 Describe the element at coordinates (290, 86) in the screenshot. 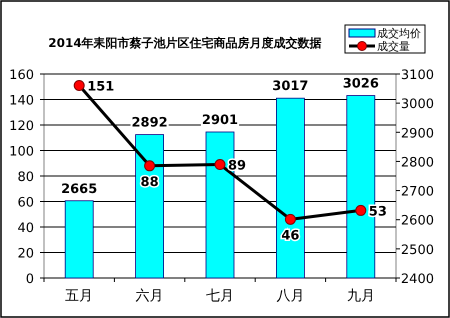

I see `data-label: 3017` at that location.